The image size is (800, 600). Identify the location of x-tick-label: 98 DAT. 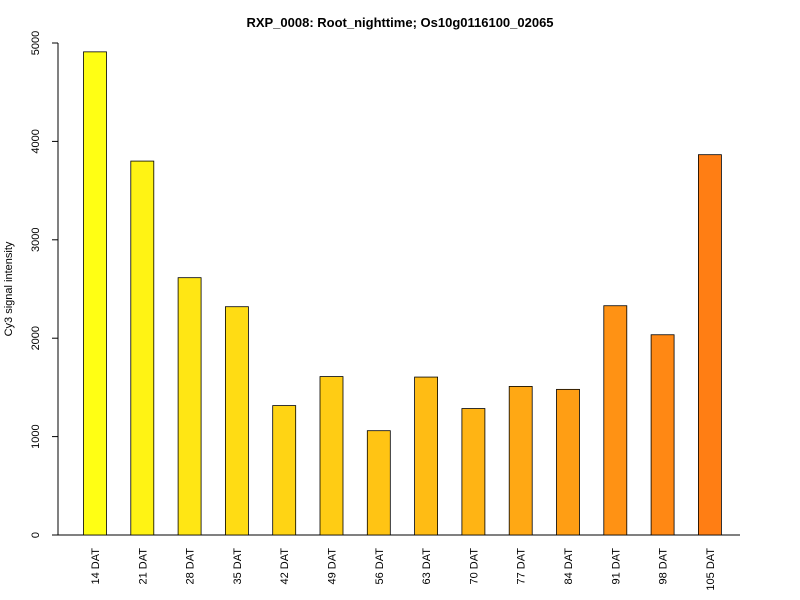
(664, 566).